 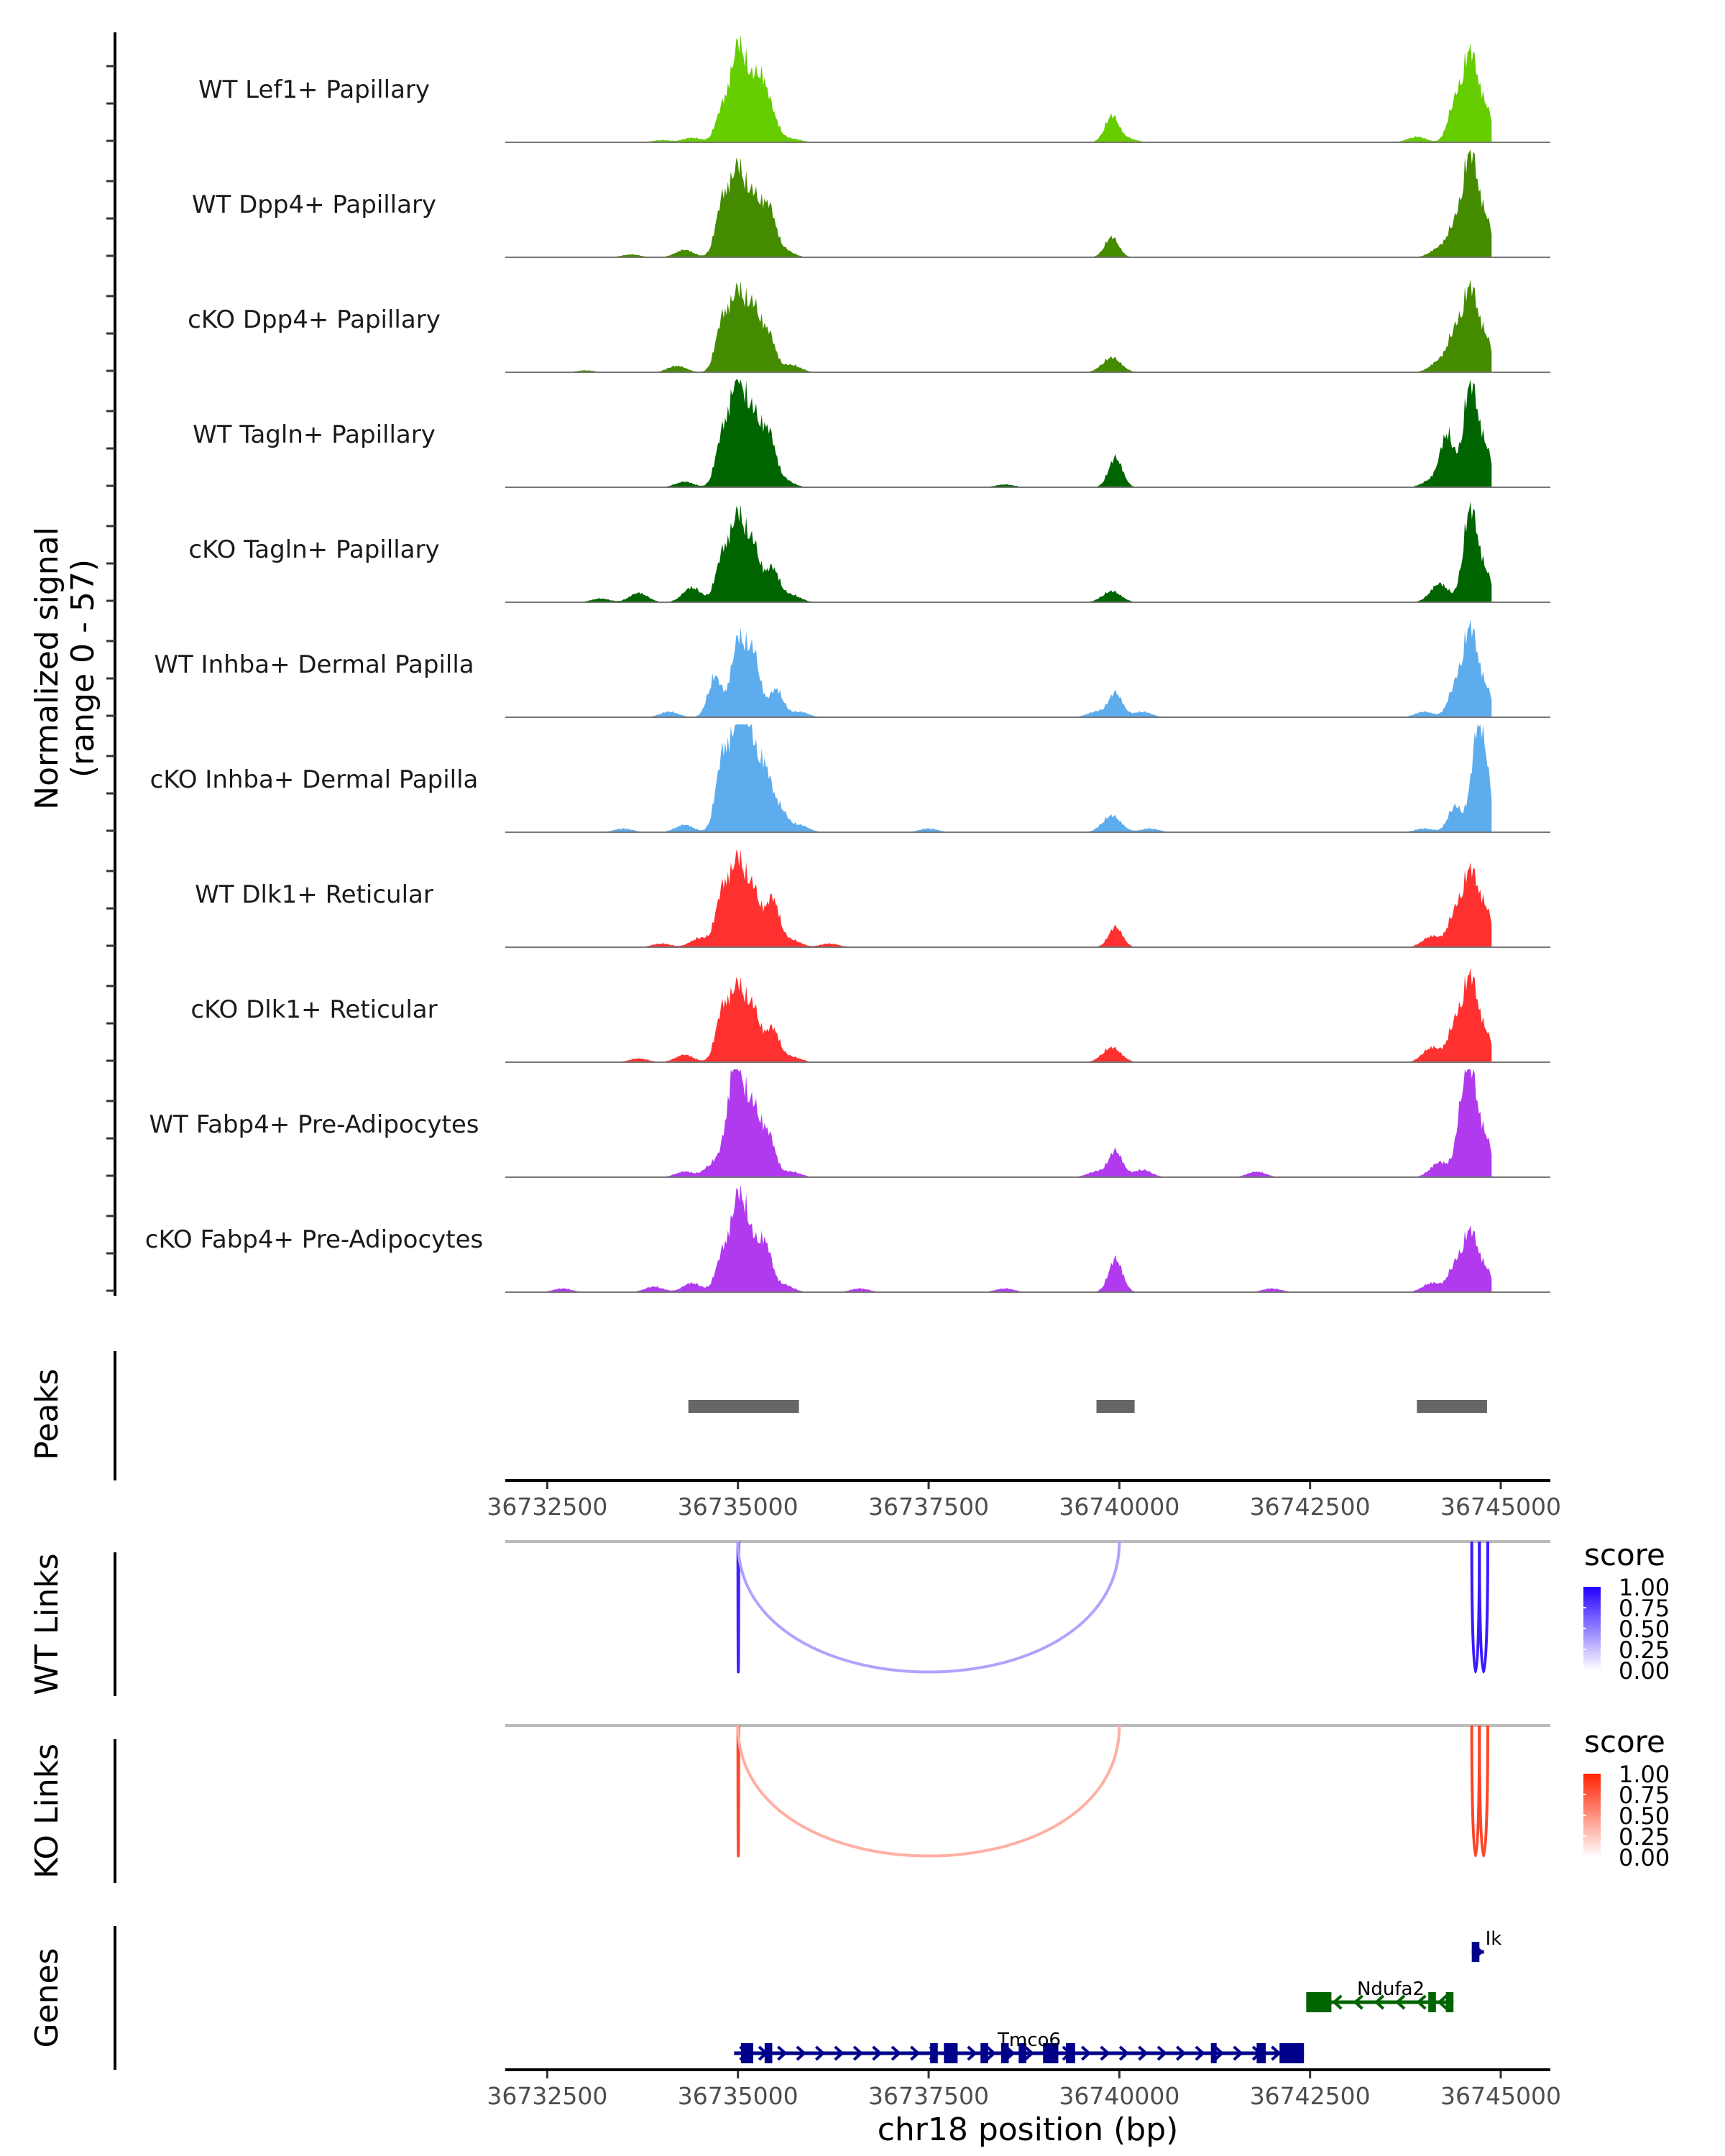 What do you see at coordinates (1117, 1996) in the screenshot?
I see `gene-models: Ik Ndufa2 Tmco6` at bounding box center [1117, 1996].